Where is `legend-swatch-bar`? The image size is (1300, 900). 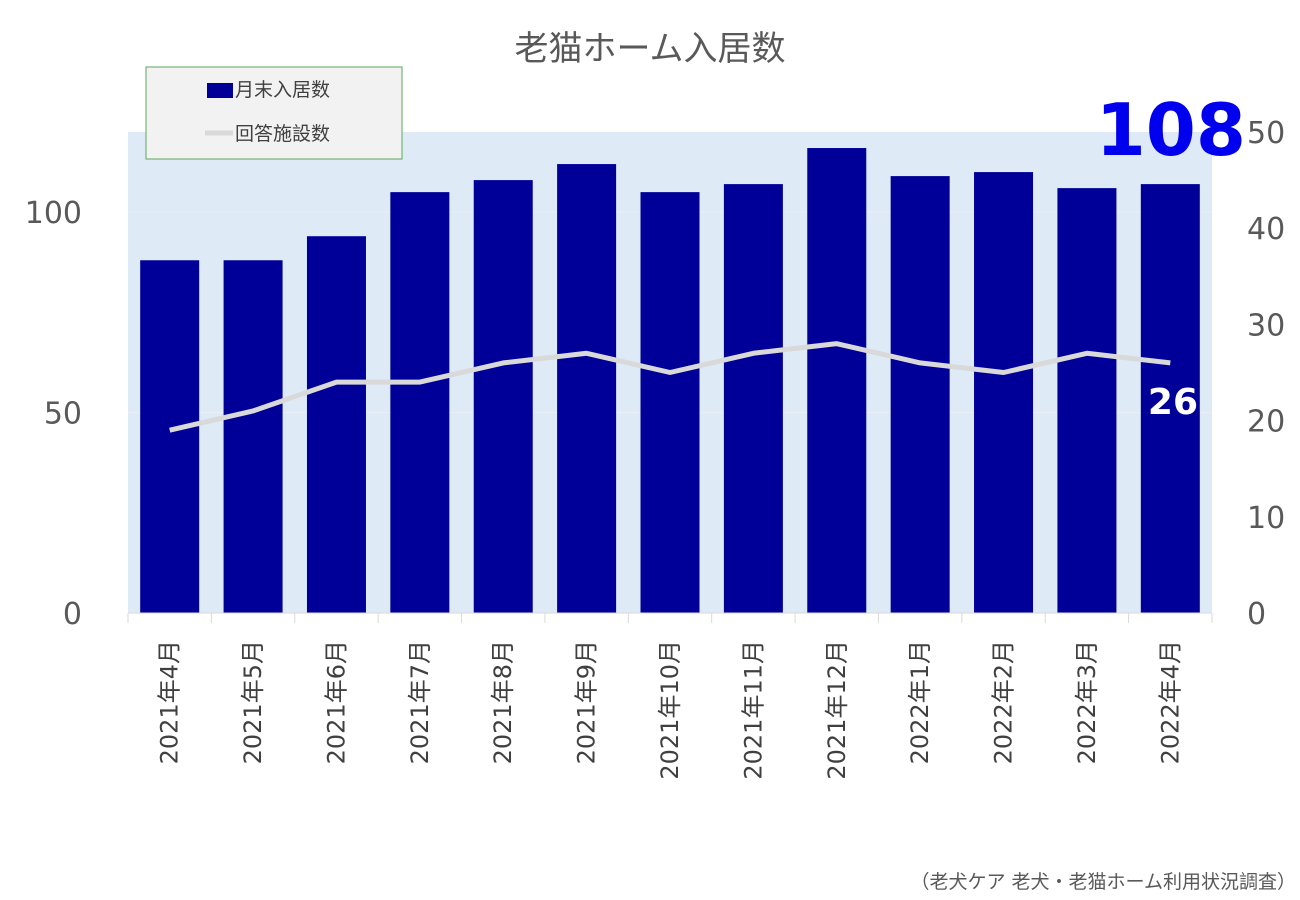 legend-swatch-bar is located at coordinates (220, 90).